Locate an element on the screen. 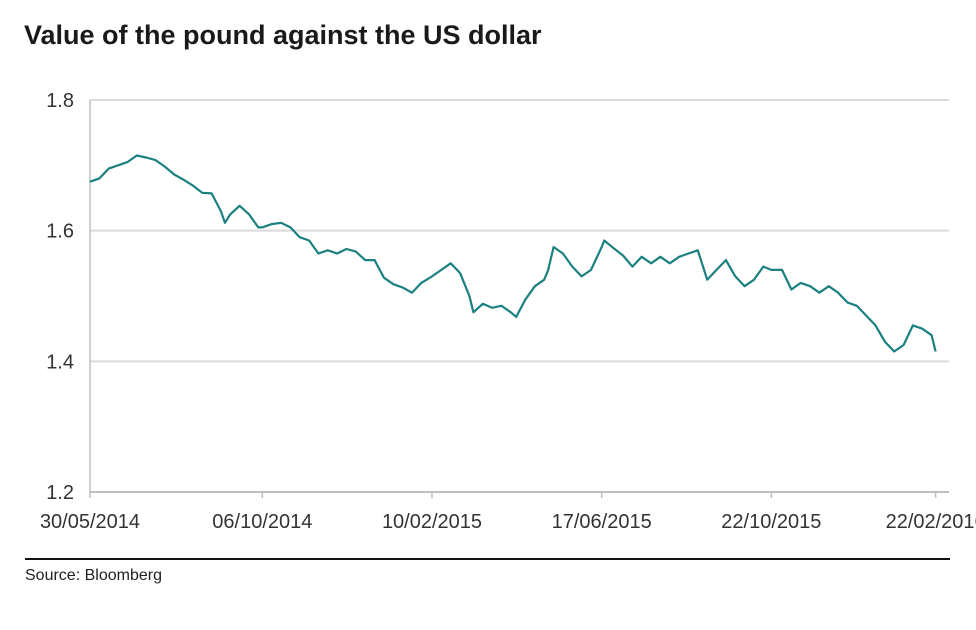 This screenshot has height=630, width=976. source-note: Source: Bloomberg is located at coordinates (93, 575).